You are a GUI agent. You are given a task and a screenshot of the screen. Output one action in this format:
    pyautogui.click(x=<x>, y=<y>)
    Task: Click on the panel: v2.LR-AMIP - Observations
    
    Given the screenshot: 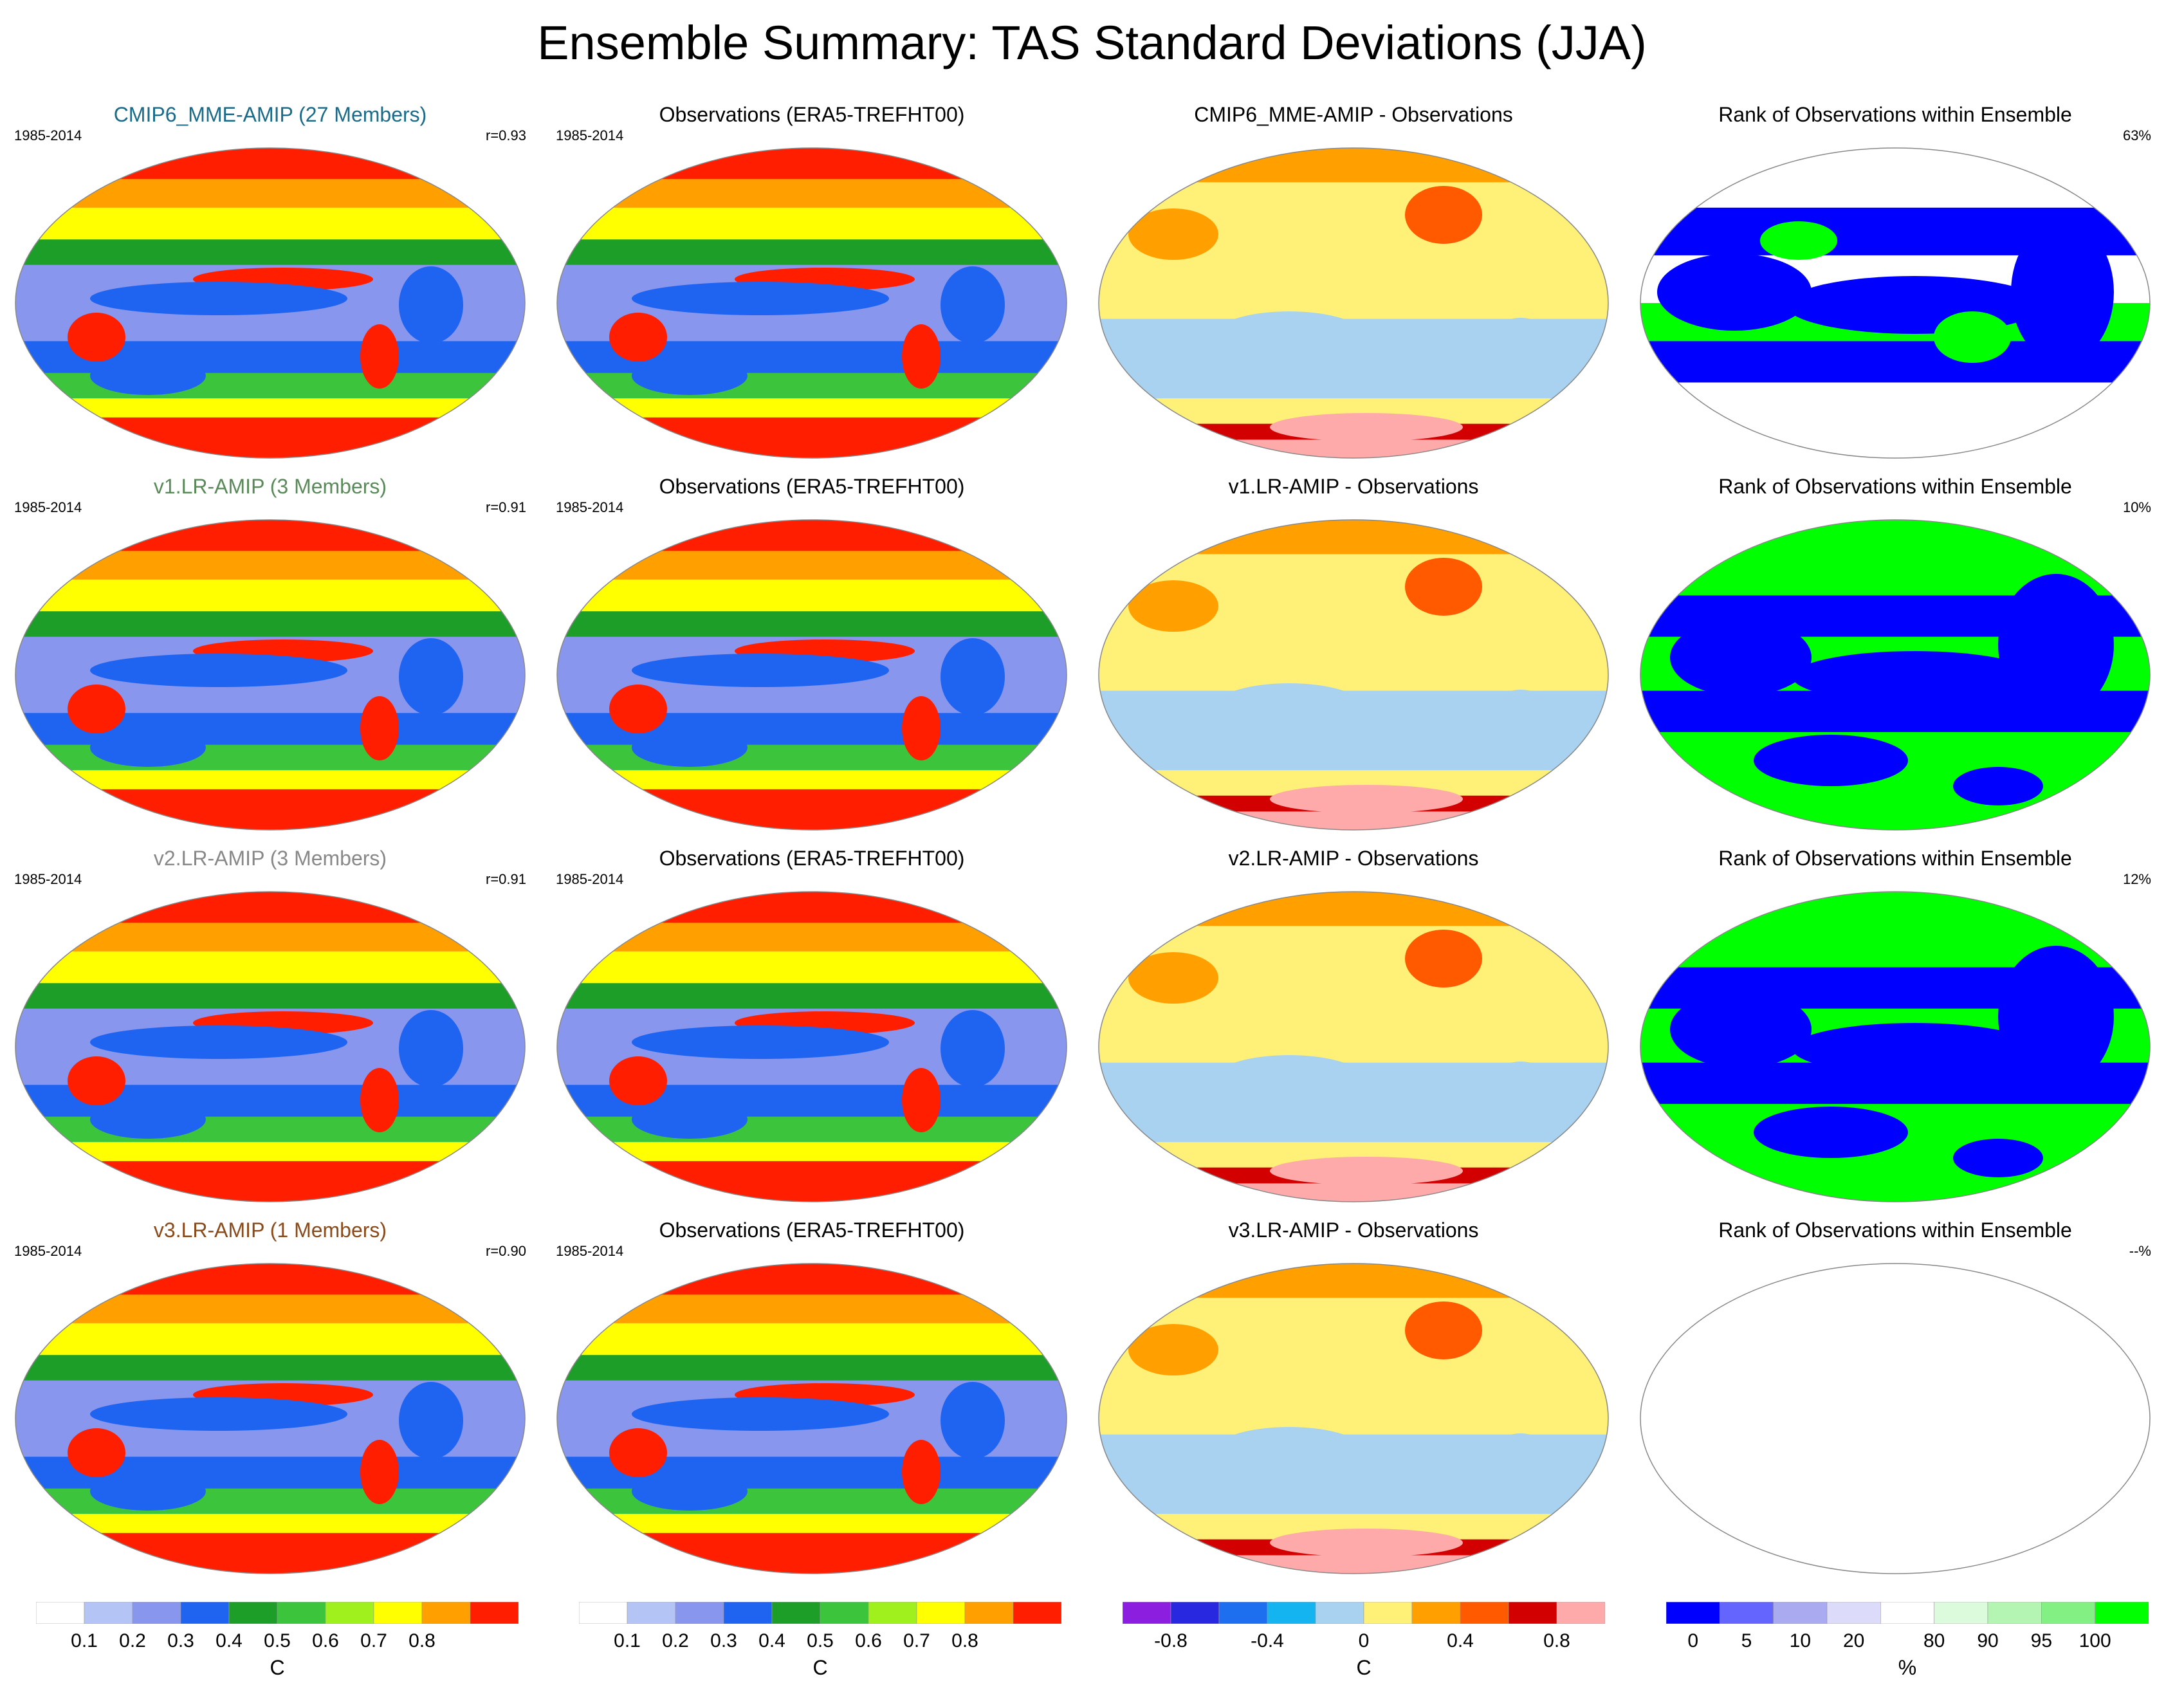 What is the action you would take?
    pyautogui.click(x=1353, y=1025)
    